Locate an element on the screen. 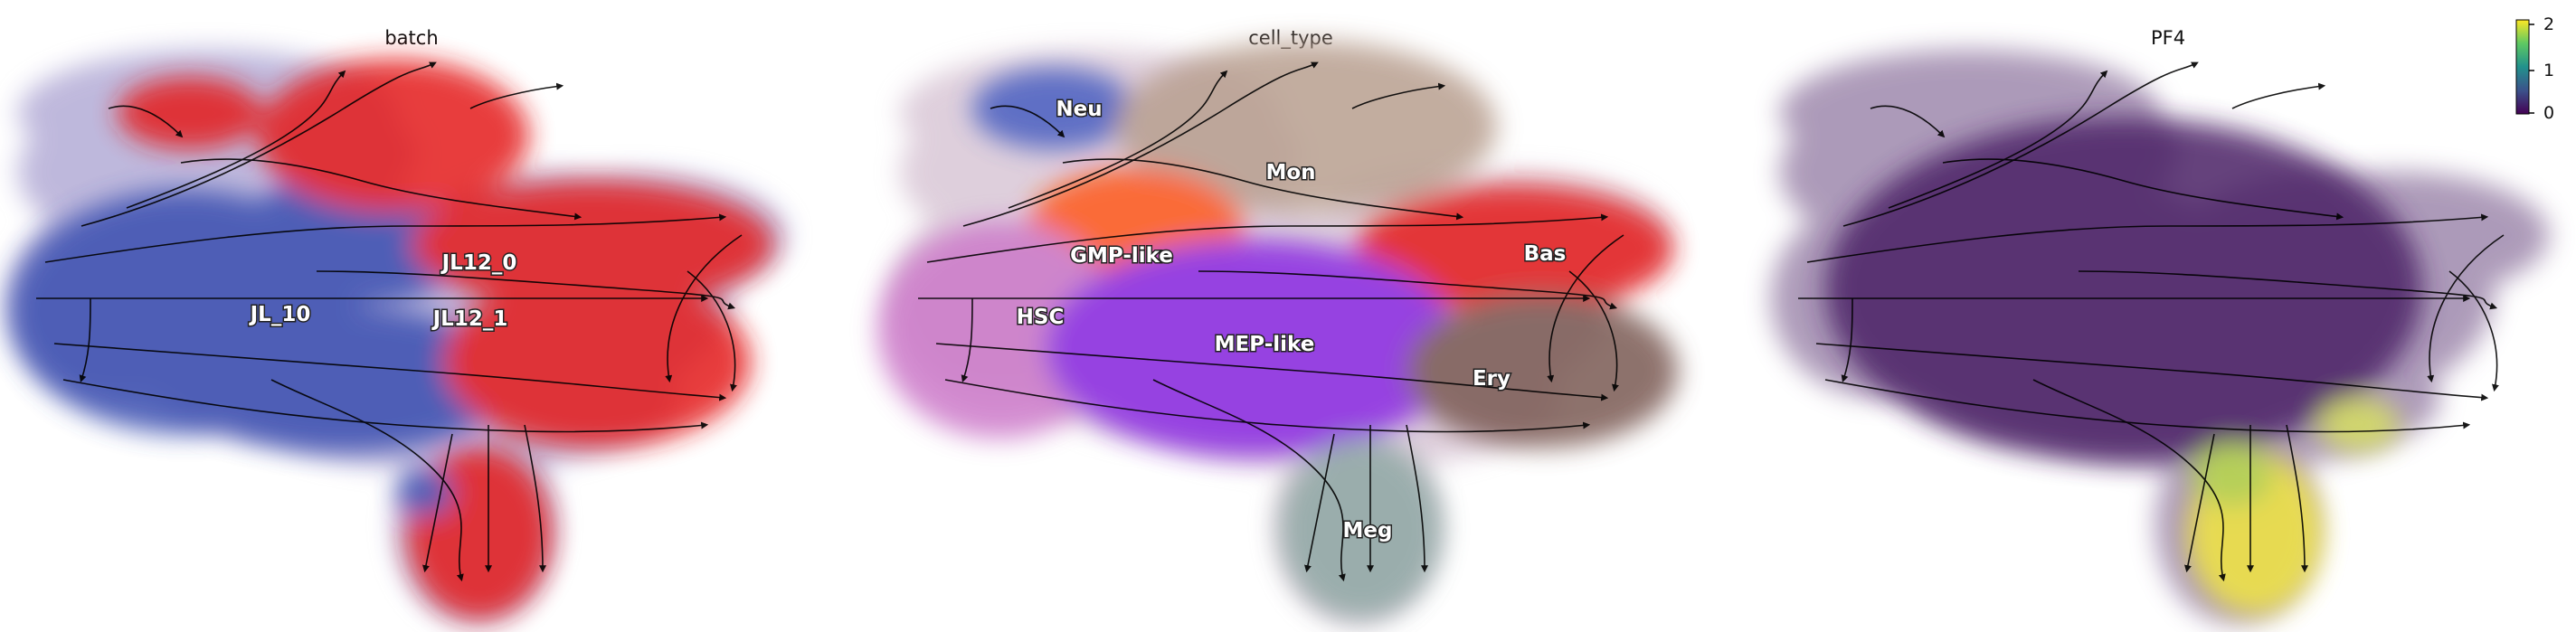 The width and height of the screenshot is (2576, 632). colorbar-label-1: 1 is located at coordinates (2548, 70).